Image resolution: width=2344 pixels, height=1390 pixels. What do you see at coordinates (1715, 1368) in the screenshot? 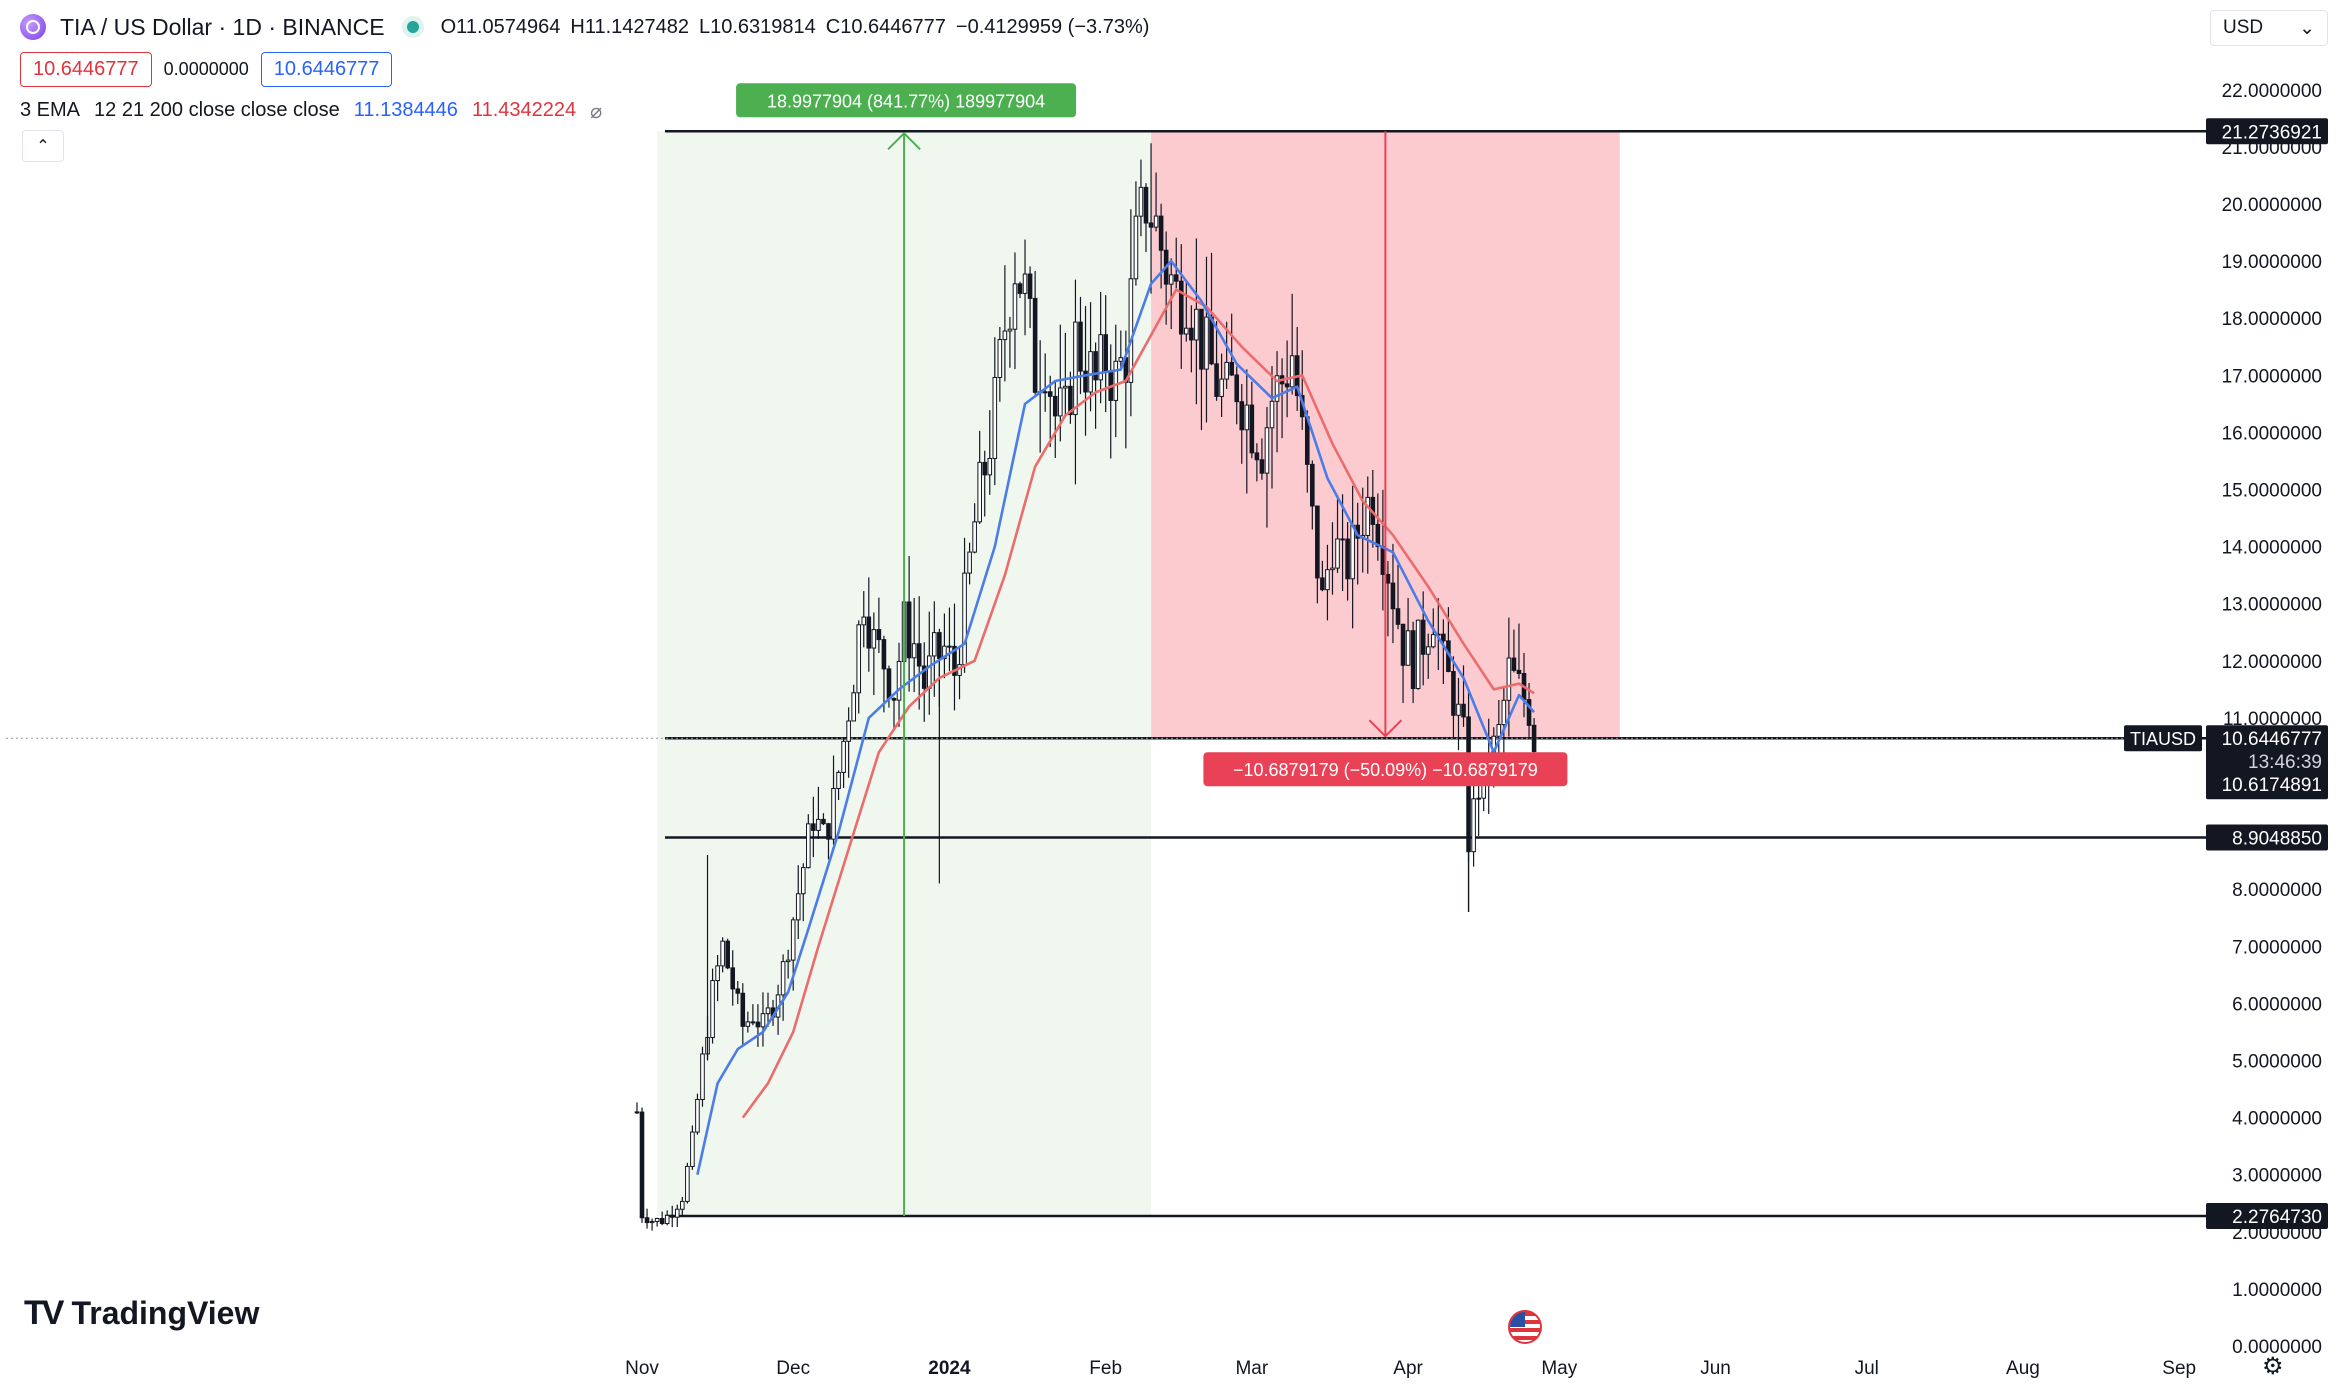
I see `x-tick-label: Jun` at bounding box center [1715, 1368].